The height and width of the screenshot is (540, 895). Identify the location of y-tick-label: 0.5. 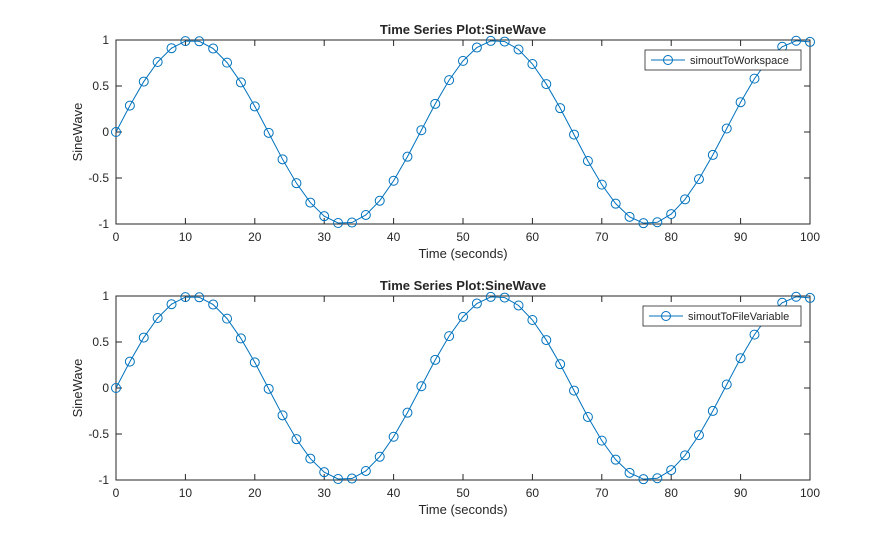
(100, 86).